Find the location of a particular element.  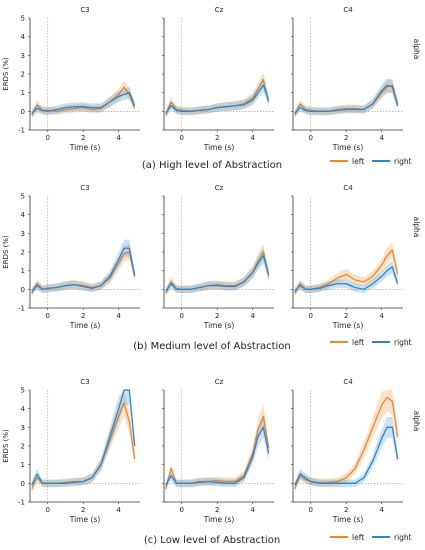

y-tick-label: 4 is located at coordinates (23, 215).